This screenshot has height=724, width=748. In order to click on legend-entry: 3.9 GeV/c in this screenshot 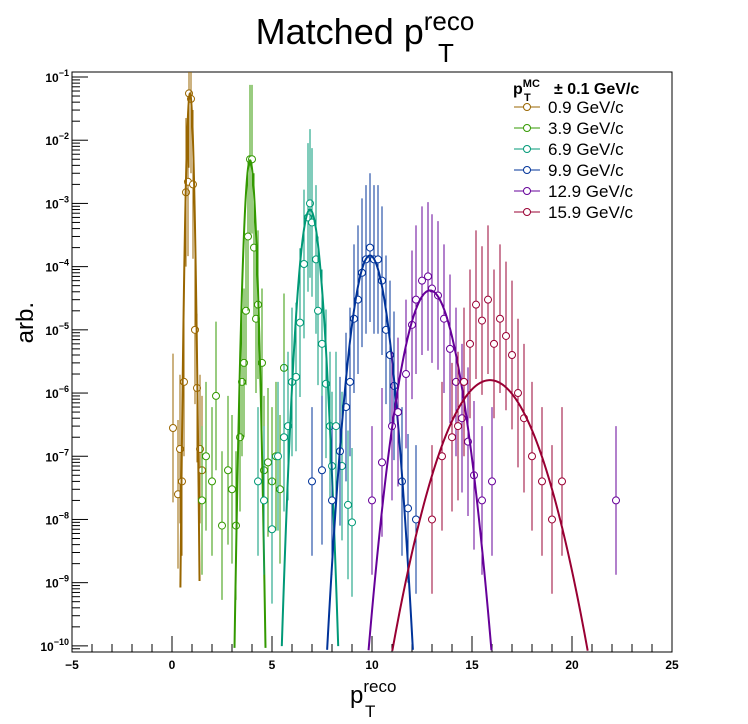, I will do `click(569, 128)`.